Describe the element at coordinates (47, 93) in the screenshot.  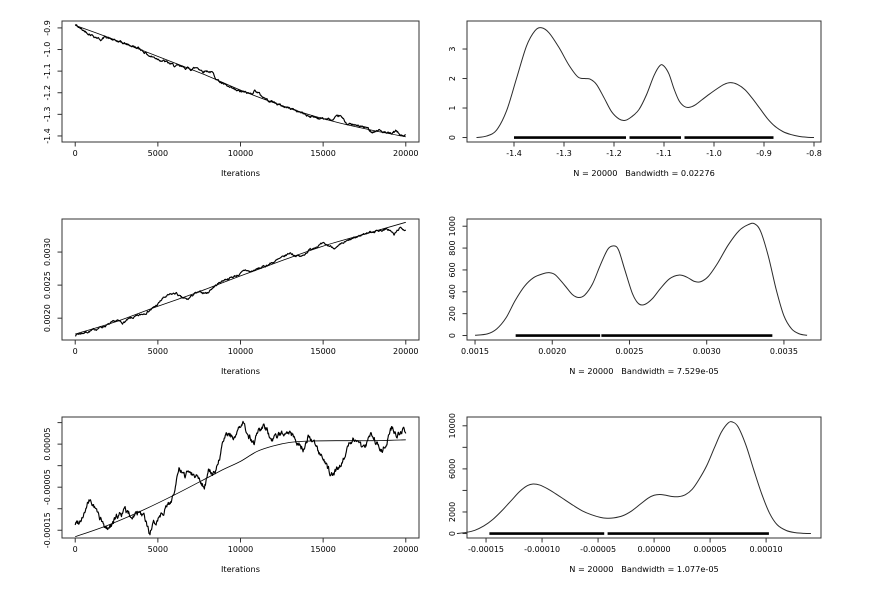
I see `y-tick-label: -1.2` at that location.